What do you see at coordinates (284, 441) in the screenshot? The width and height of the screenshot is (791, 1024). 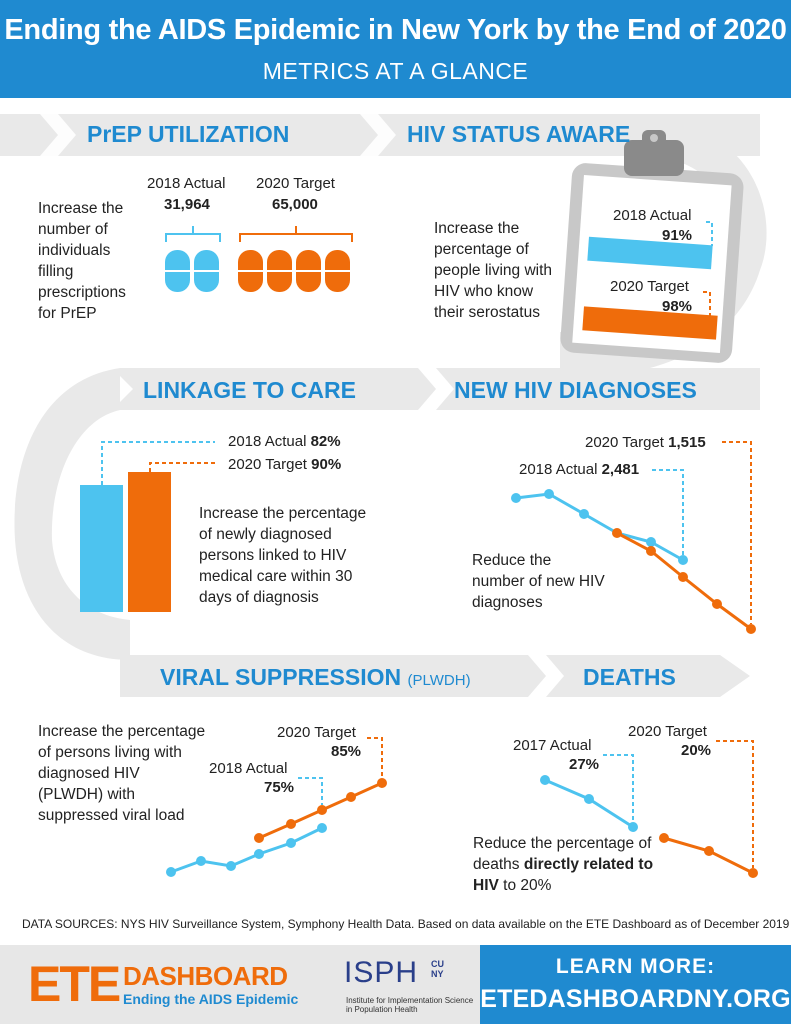 I see `linkage-actual: 2018 Actual 82%` at bounding box center [284, 441].